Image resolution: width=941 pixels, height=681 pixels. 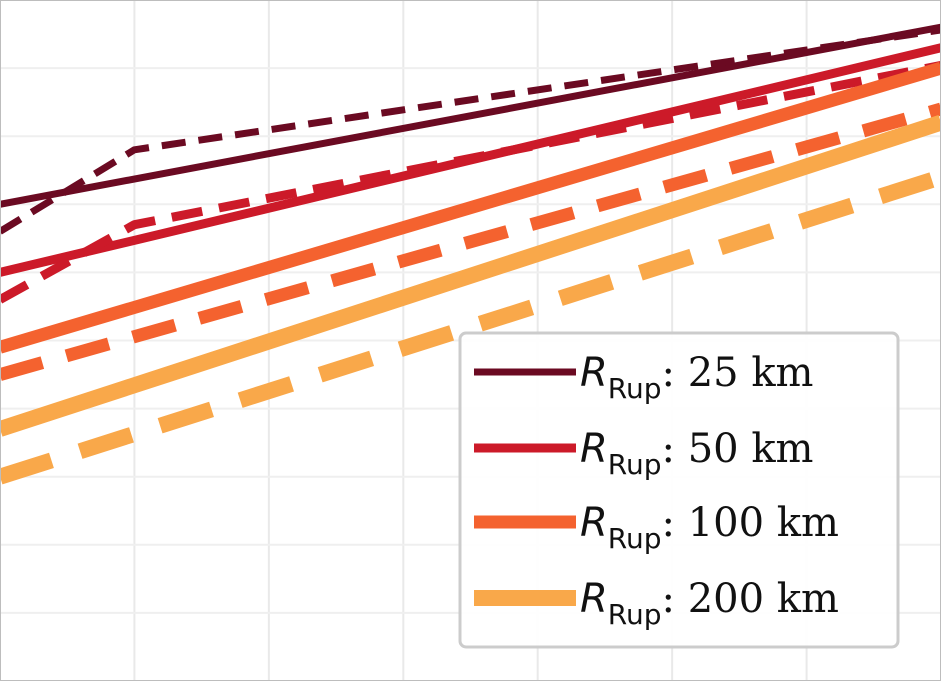 What do you see at coordinates (750, 599) in the screenshot?
I see `legend-distance: : 200 km` at bounding box center [750, 599].